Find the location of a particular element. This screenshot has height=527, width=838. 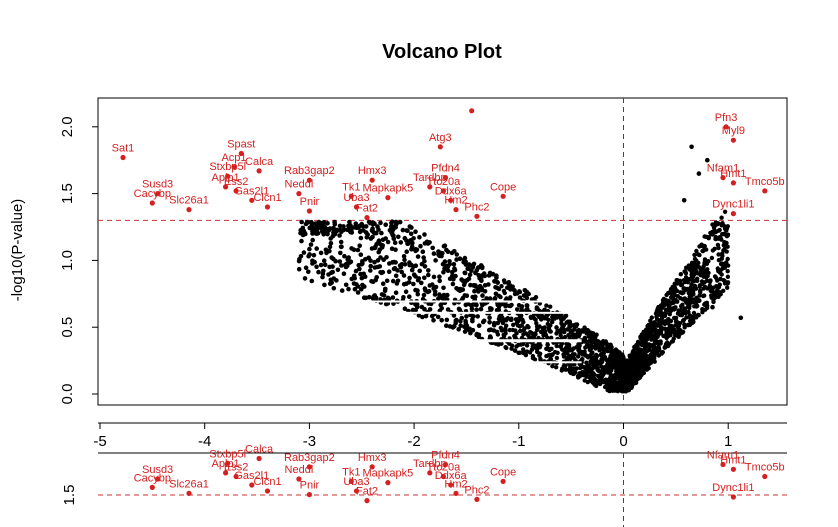

gene-label: Atg3 is located at coordinates (440, 138).